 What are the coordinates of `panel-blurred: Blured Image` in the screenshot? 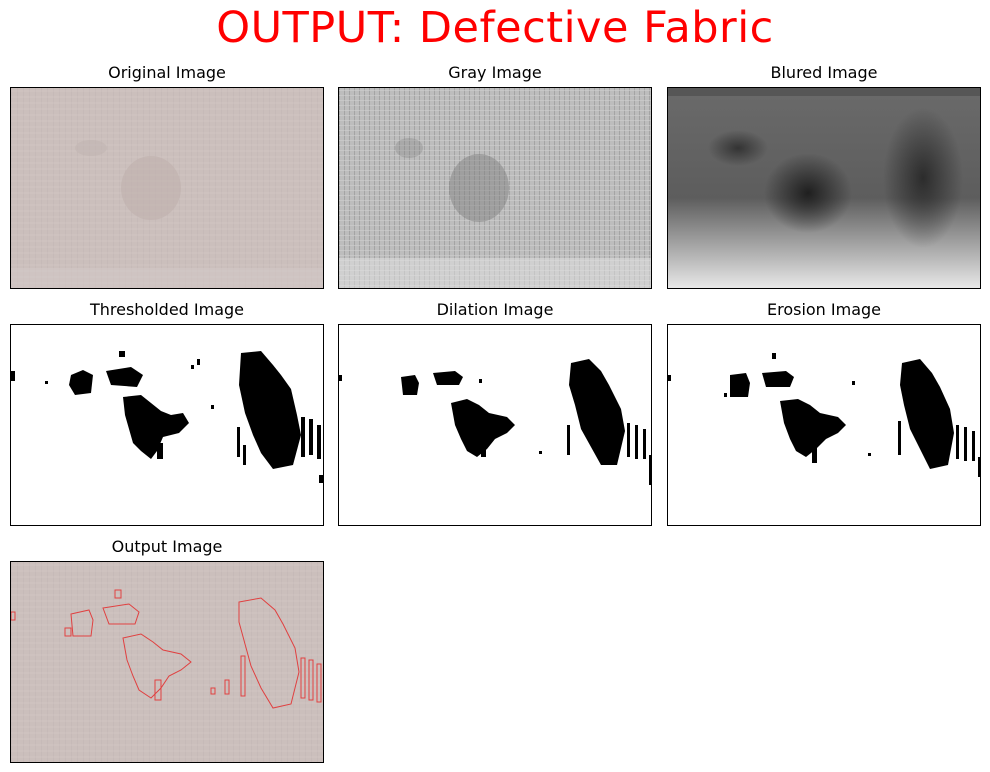 It's located at (824, 176).